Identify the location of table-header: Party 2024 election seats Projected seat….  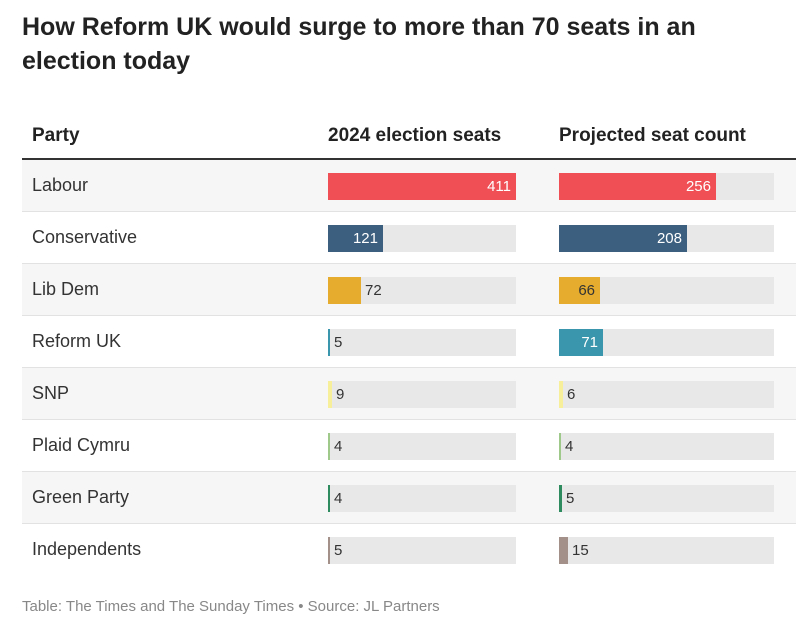
(409, 136).